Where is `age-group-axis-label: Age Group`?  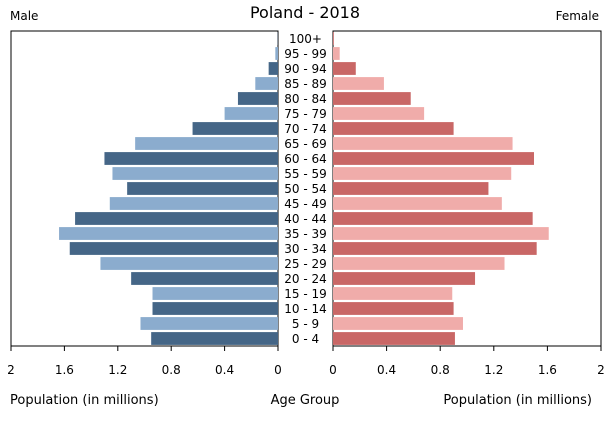
age-group-axis-label: Age Group is located at coordinates (305, 400).